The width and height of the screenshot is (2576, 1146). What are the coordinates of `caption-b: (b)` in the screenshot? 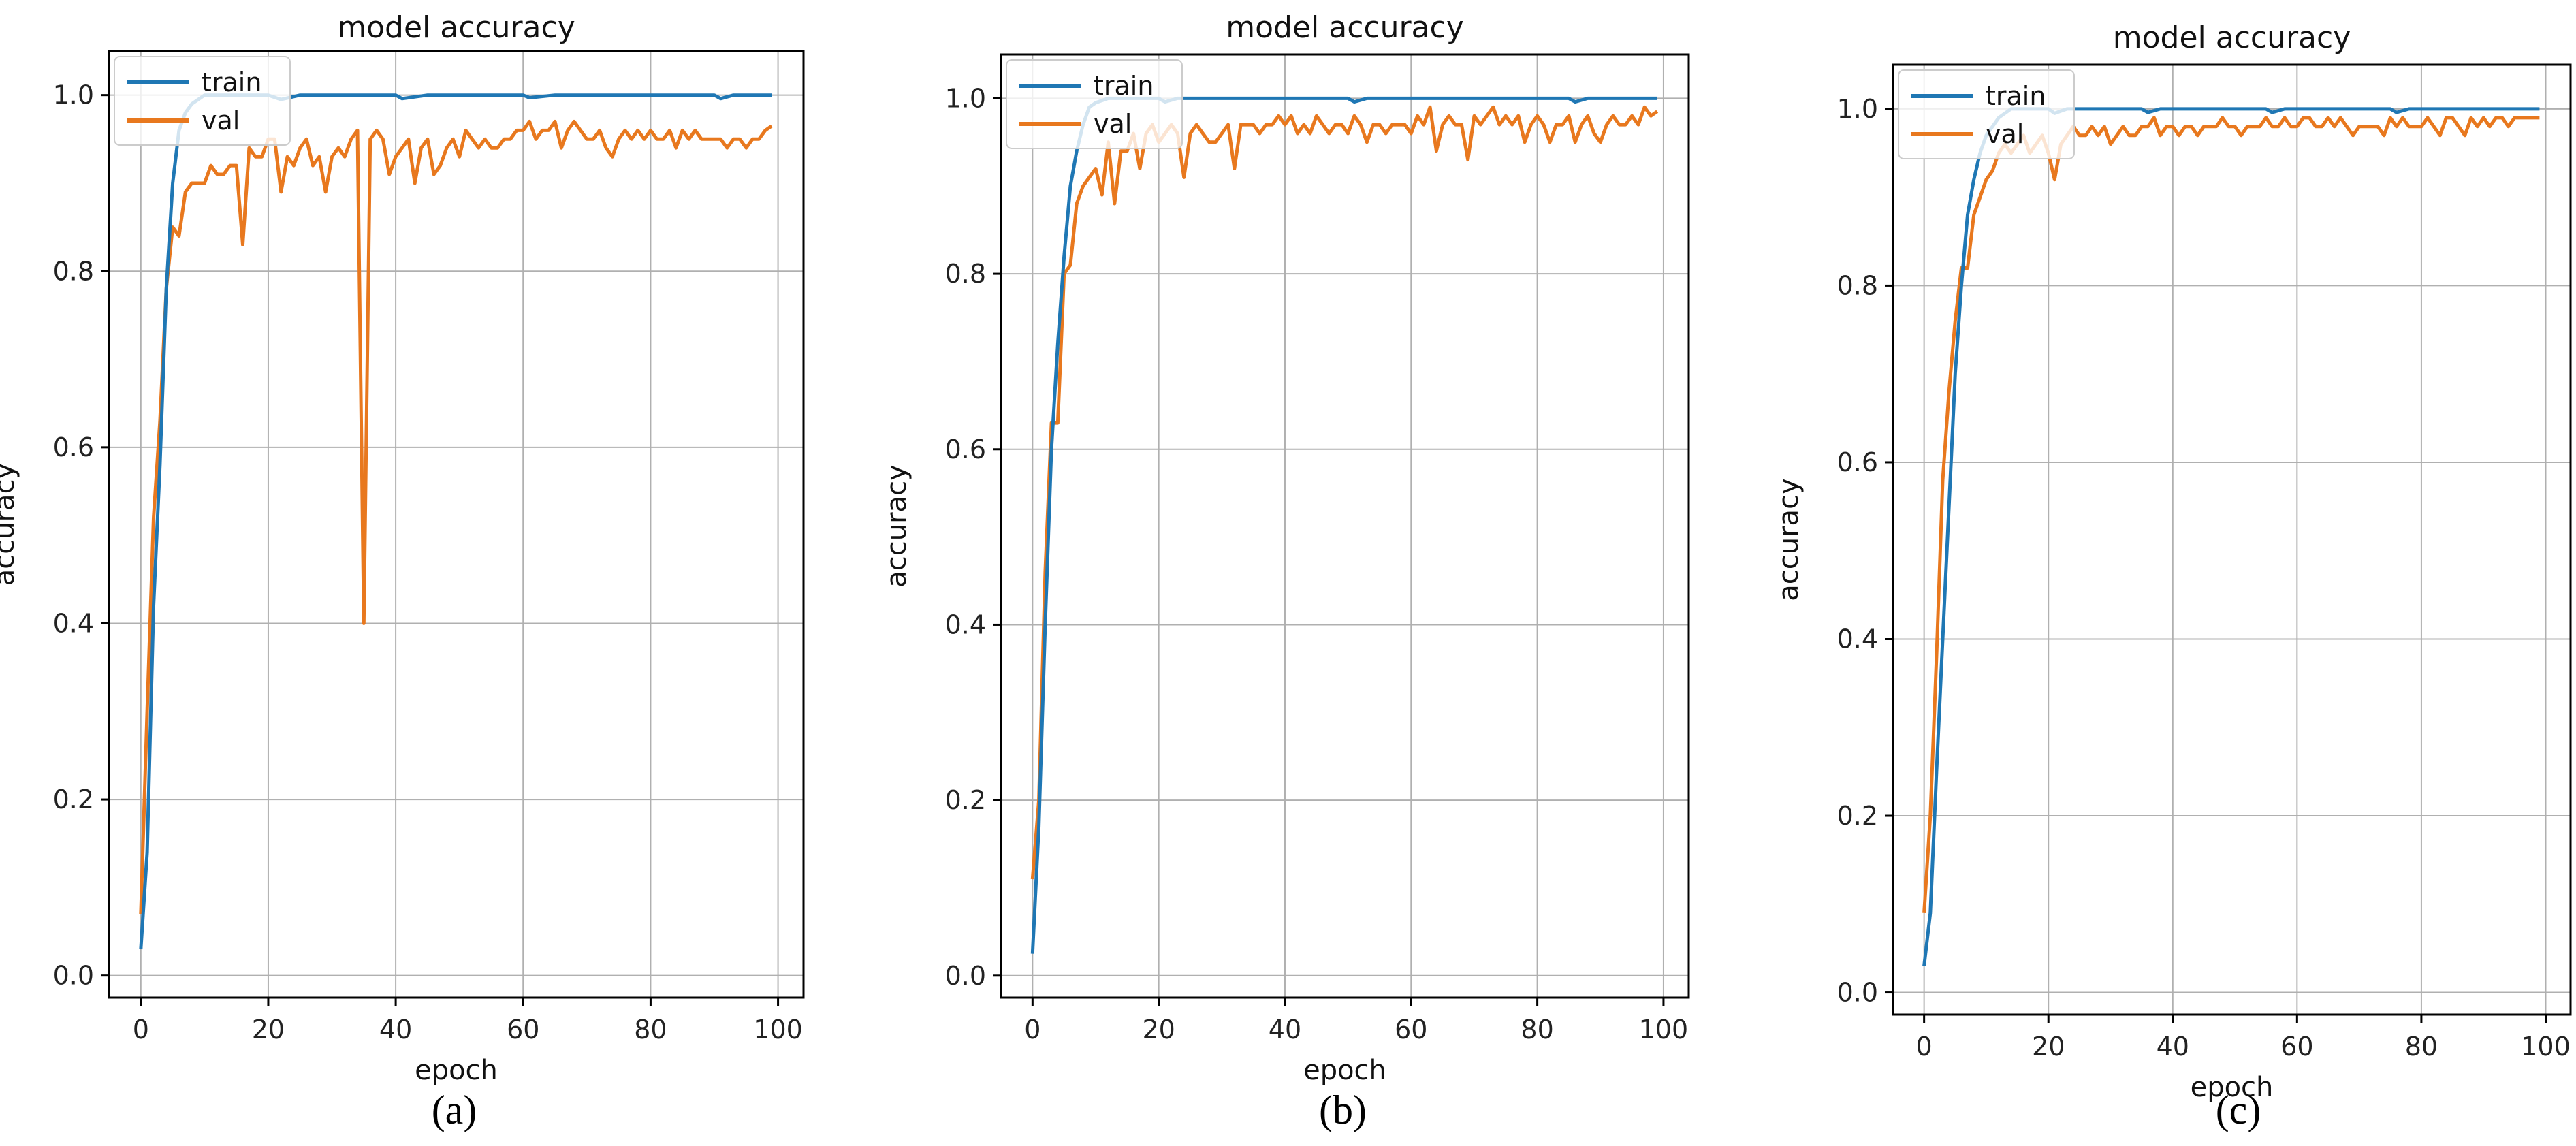 It's located at (1343, 1109).